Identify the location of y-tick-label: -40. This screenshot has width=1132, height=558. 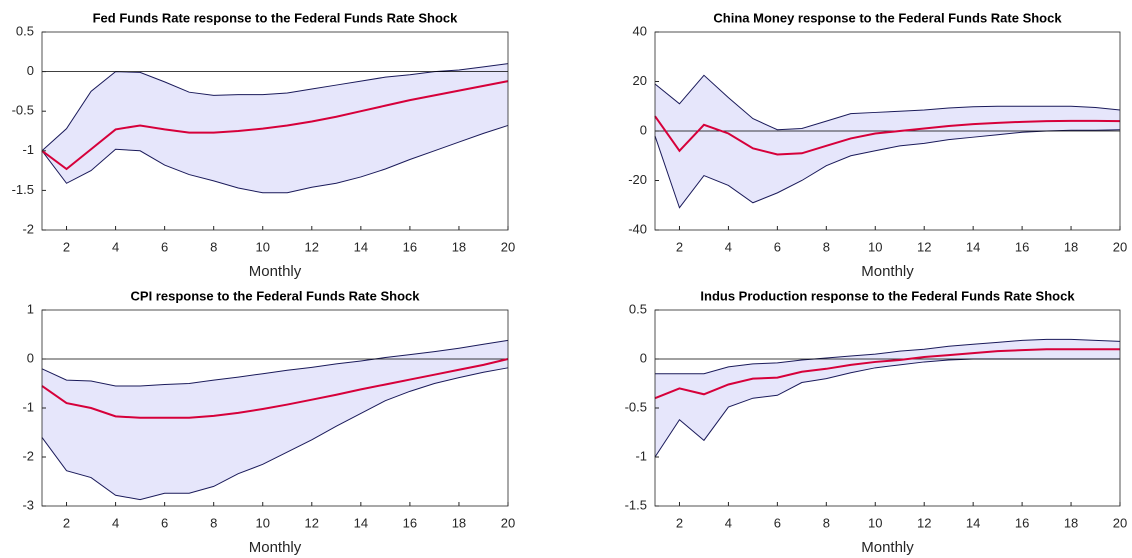
(637, 228).